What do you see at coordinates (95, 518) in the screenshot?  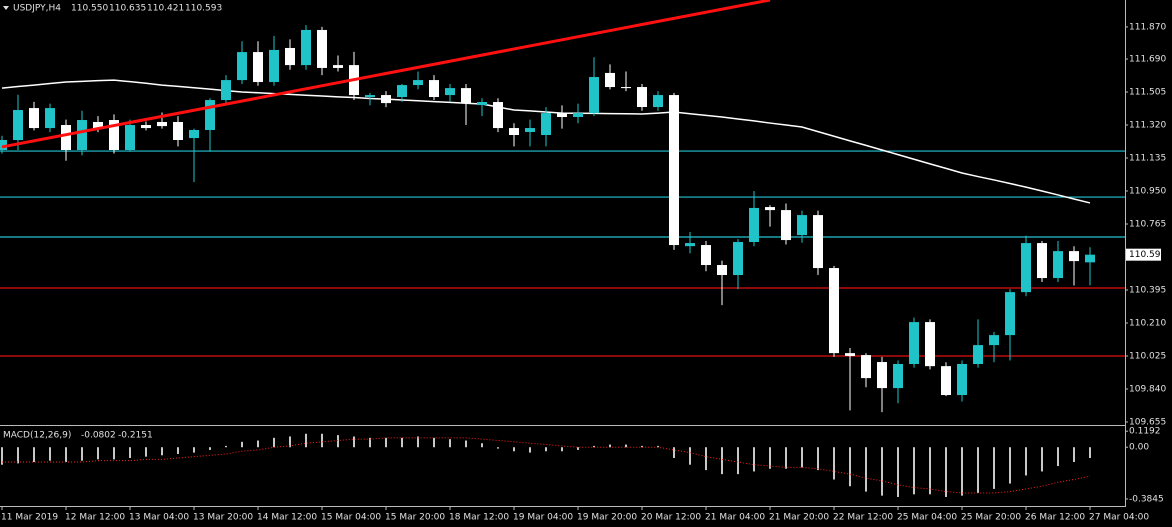 I see `x-tick-label: 12 Mar 12:00` at bounding box center [95, 518].